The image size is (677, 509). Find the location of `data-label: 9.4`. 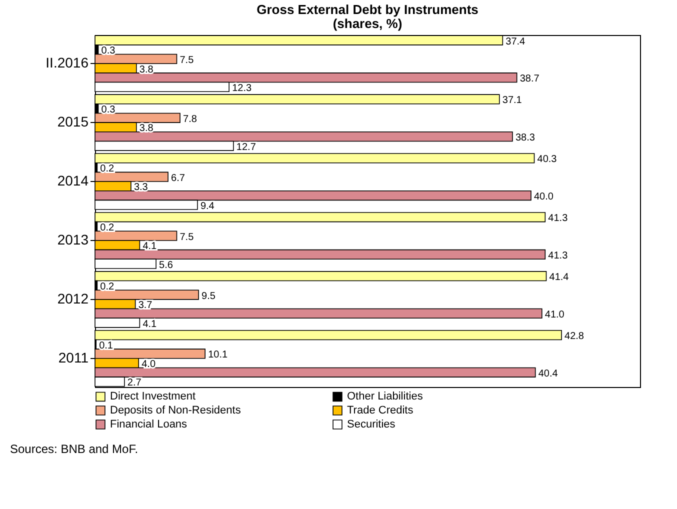

data-label: 9.4 is located at coordinates (207, 206).